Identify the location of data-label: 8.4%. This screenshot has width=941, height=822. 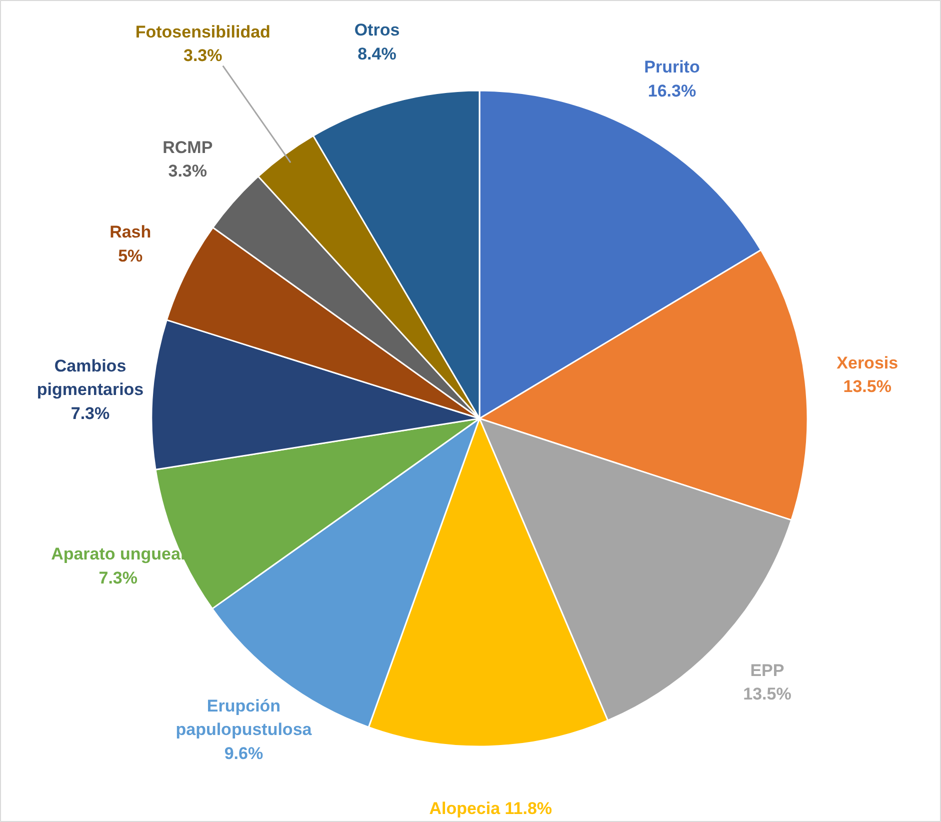
(377, 54).